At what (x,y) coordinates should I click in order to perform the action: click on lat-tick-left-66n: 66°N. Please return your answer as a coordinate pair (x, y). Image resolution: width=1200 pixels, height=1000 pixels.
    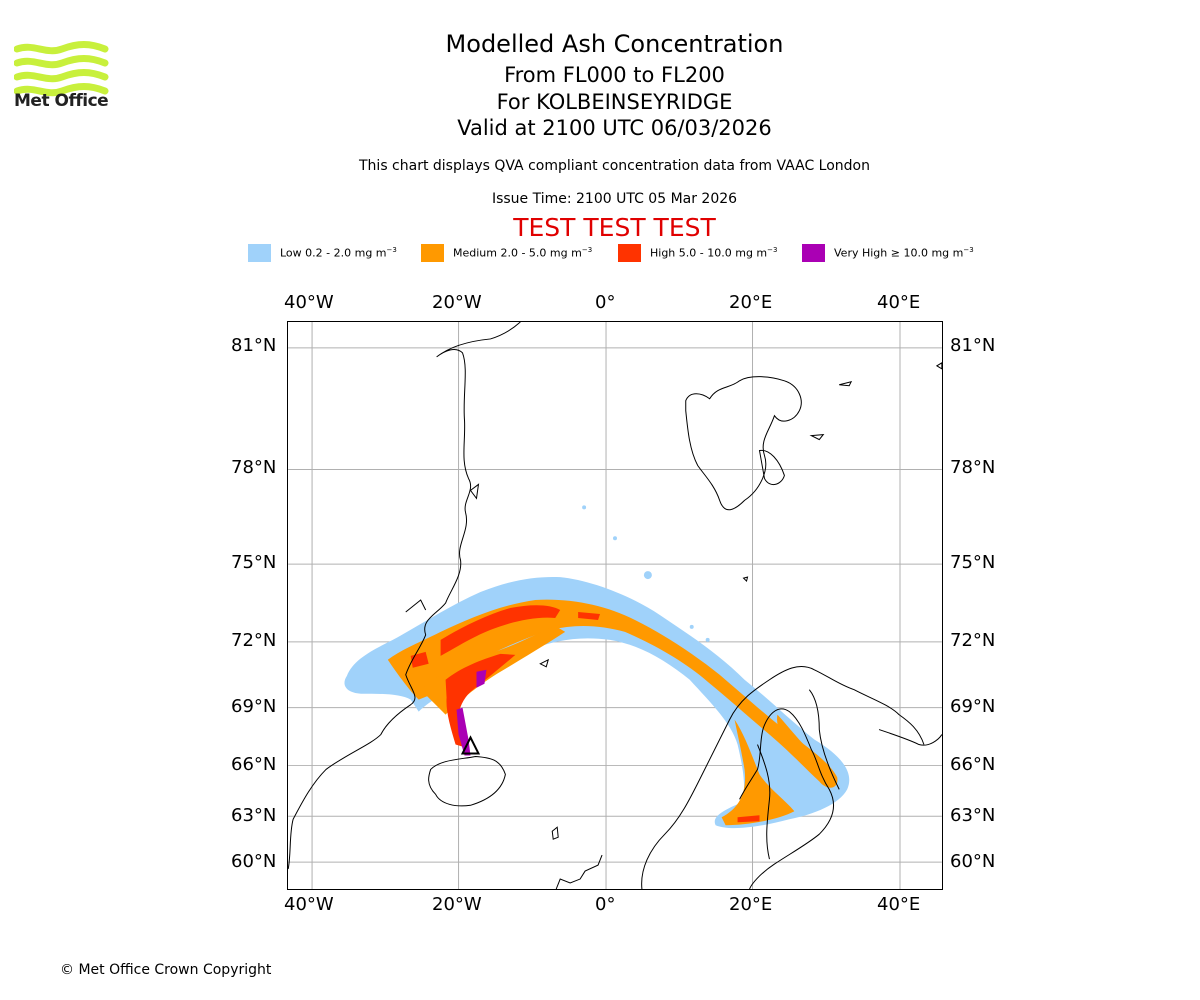
    Looking at the image, I should click on (254, 764).